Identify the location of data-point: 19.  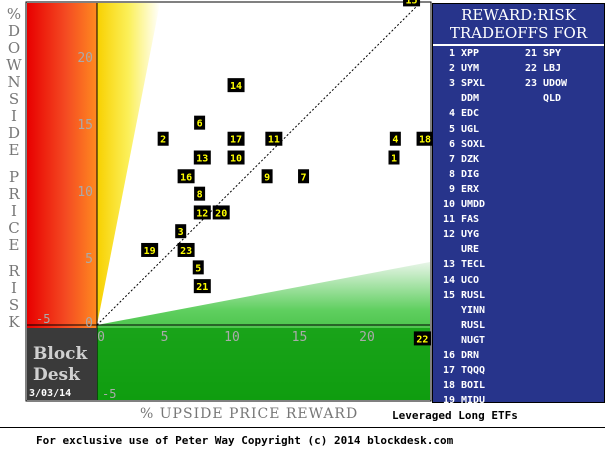
(150, 249).